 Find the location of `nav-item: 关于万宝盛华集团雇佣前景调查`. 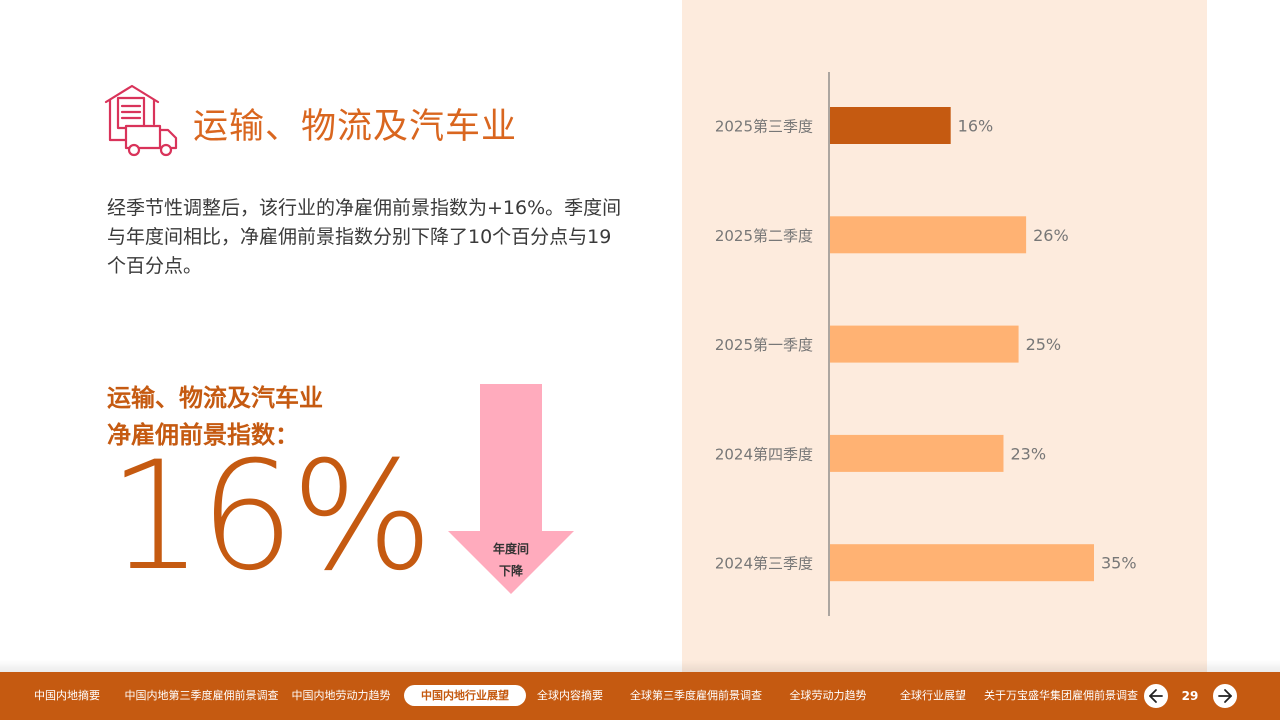

nav-item: 关于万宝盛华集团雇佣前景调查 is located at coordinates (1061, 695).